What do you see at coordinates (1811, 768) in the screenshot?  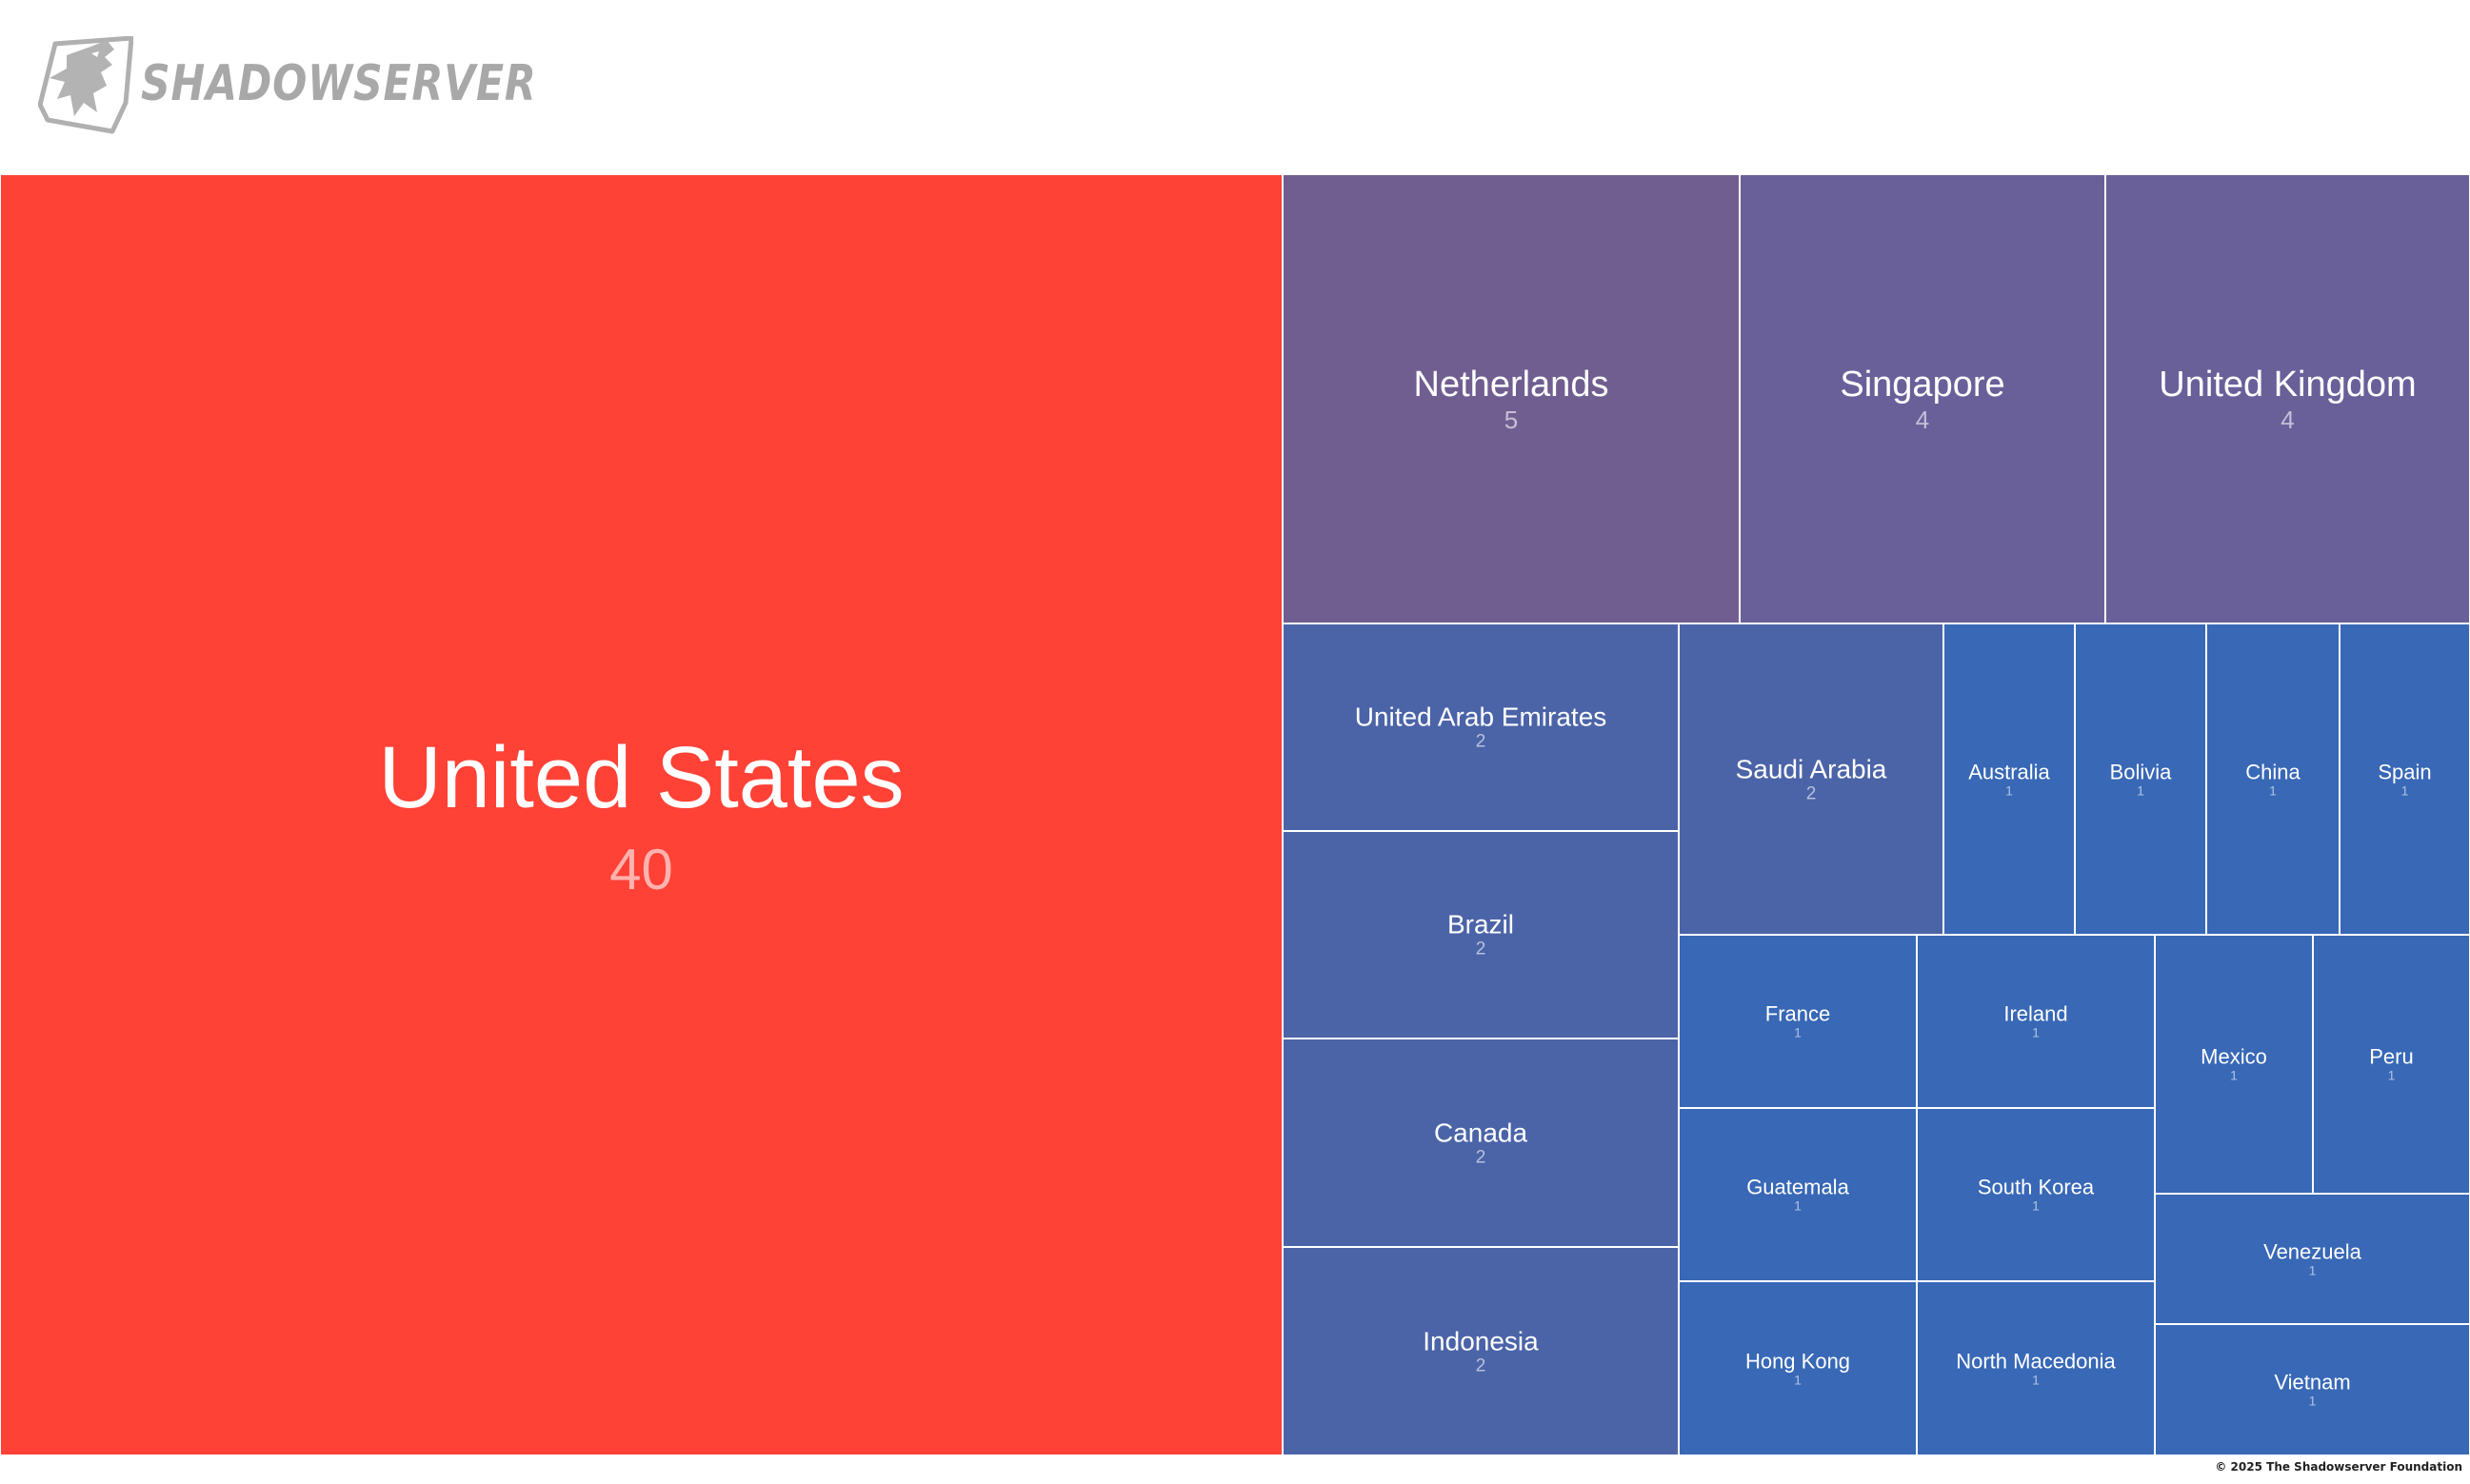 I see `treemap-tile-label: Saudi Arabia` at bounding box center [1811, 768].